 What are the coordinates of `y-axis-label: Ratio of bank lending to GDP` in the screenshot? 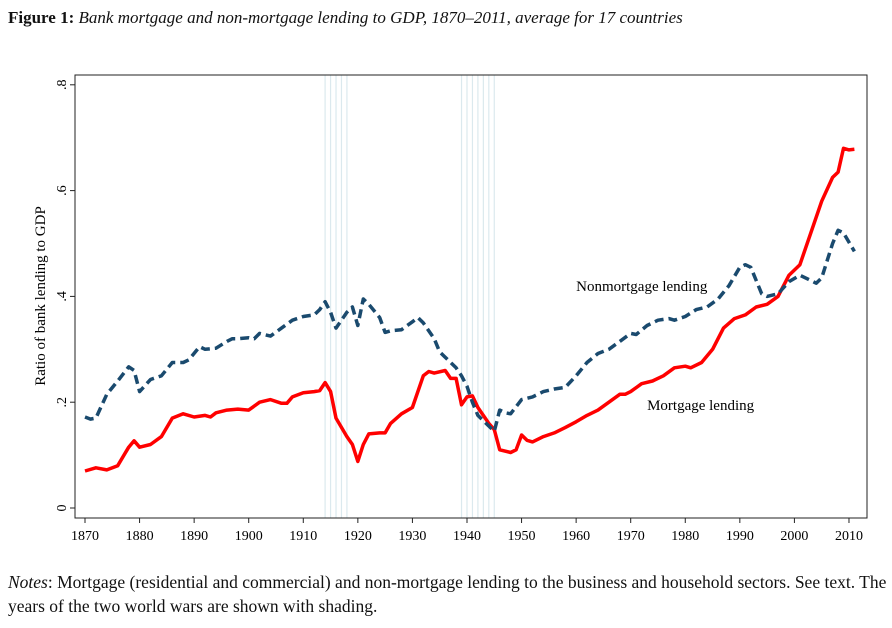 It's located at (41, 296).